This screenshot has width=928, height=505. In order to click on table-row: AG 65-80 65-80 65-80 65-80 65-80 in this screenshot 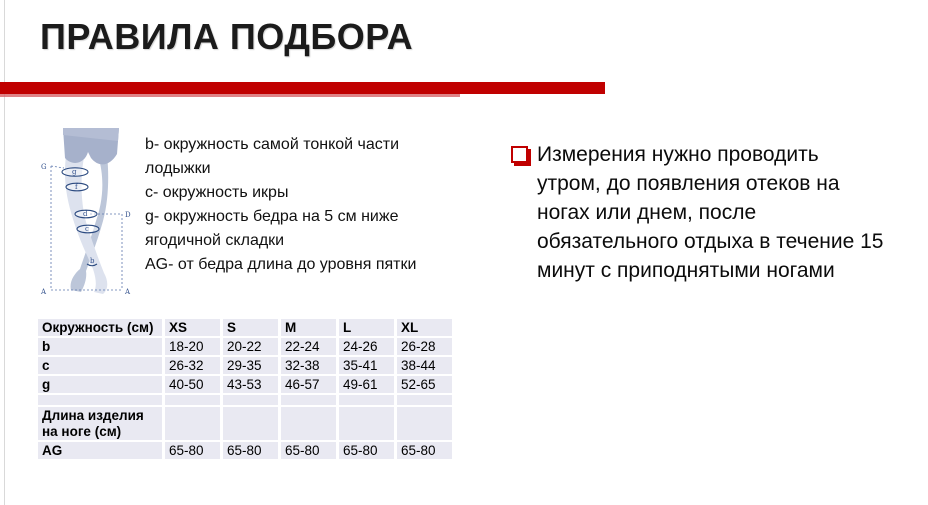, I will do `click(245, 450)`.